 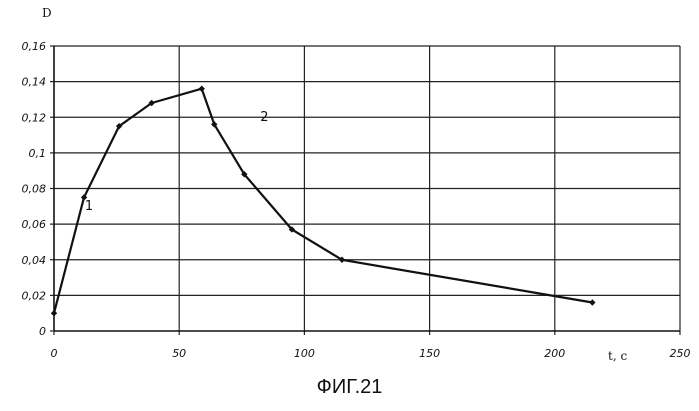 What do you see at coordinates (34, 46) in the screenshot?
I see `y-tick-label: 0,16` at bounding box center [34, 46].